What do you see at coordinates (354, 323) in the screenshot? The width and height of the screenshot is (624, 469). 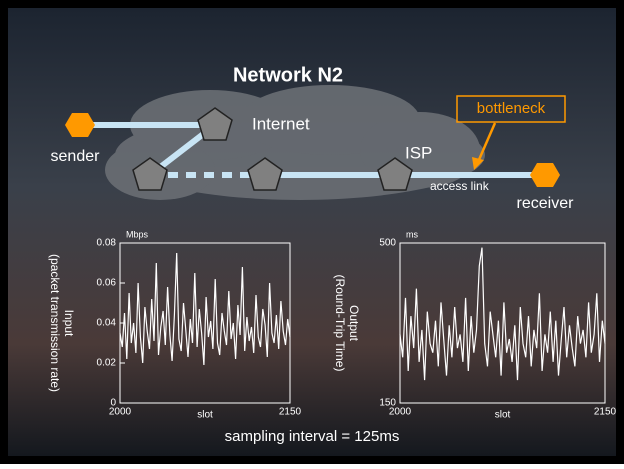 I see `y-axis-label: Output` at bounding box center [354, 323].